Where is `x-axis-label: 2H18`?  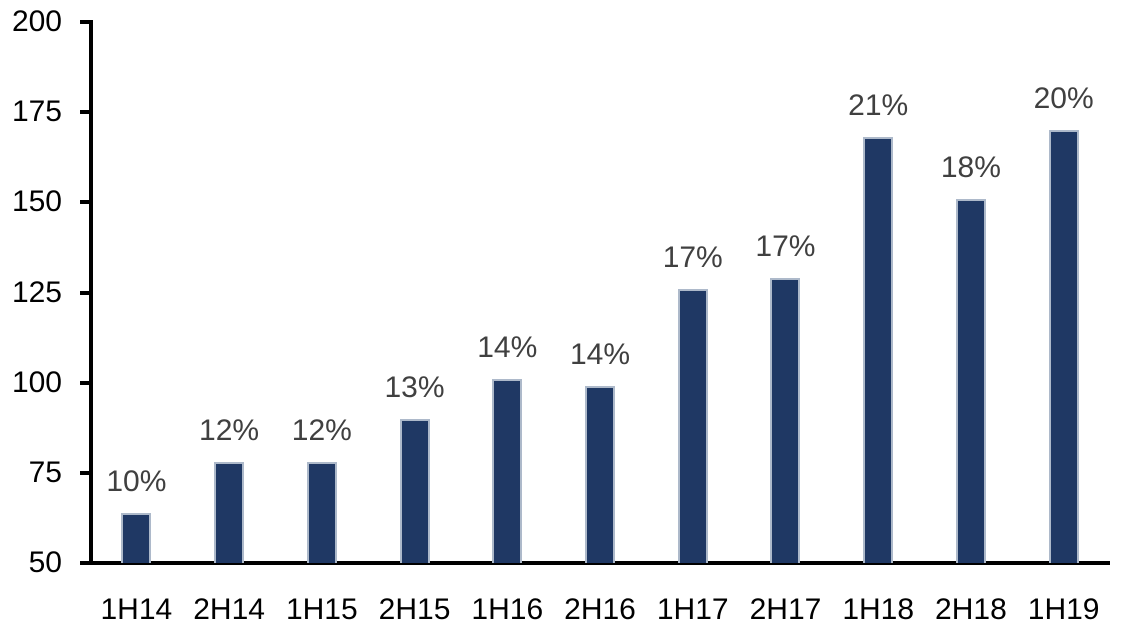
x-axis-label: 2H18 is located at coordinates (971, 609).